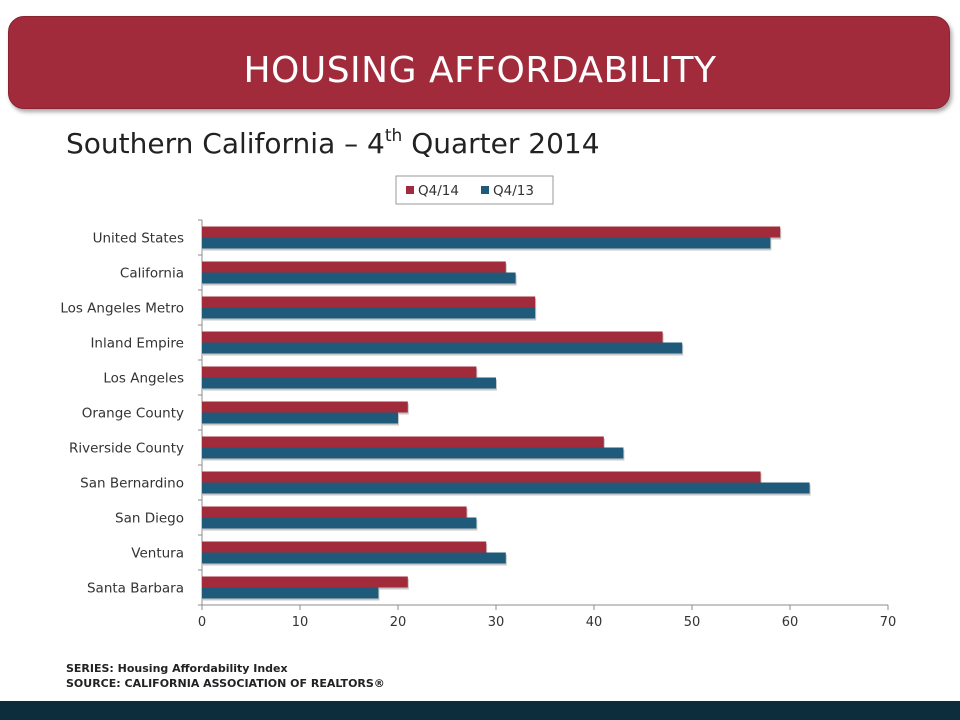  Describe the element at coordinates (122, 309) in the screenshot. I see `category-label: Los Angeles Metro` at that location.